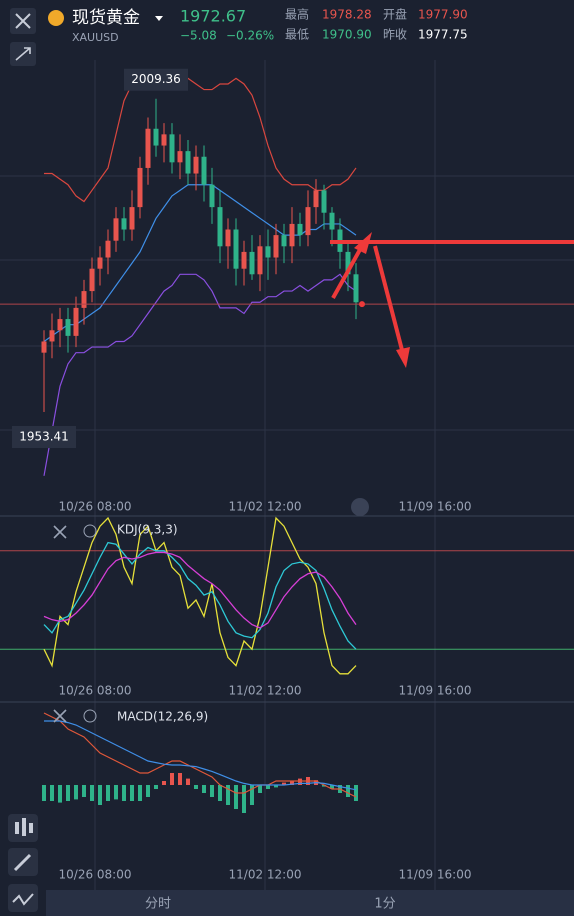 Image resolution: width=574 pixels, height=916 pixels. Describe the element at coordinates (287, 25) in the screenshot. I see `header-bar` at that location.